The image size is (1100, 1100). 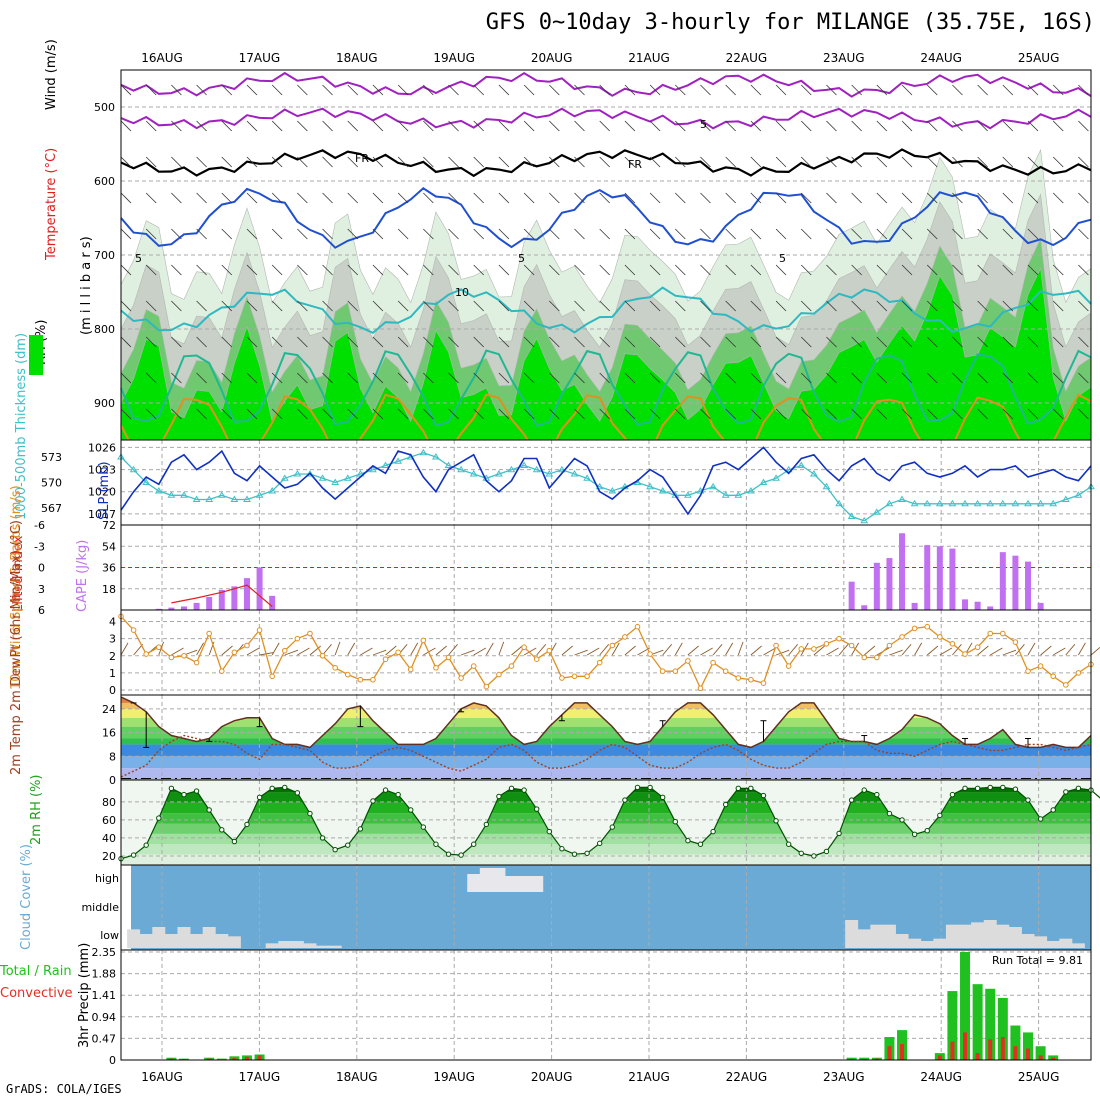 What do you see at coordinates (104, 403) in the screenshot?
I see `pressure-tick-label: 900` at bounding box center [104, 403].